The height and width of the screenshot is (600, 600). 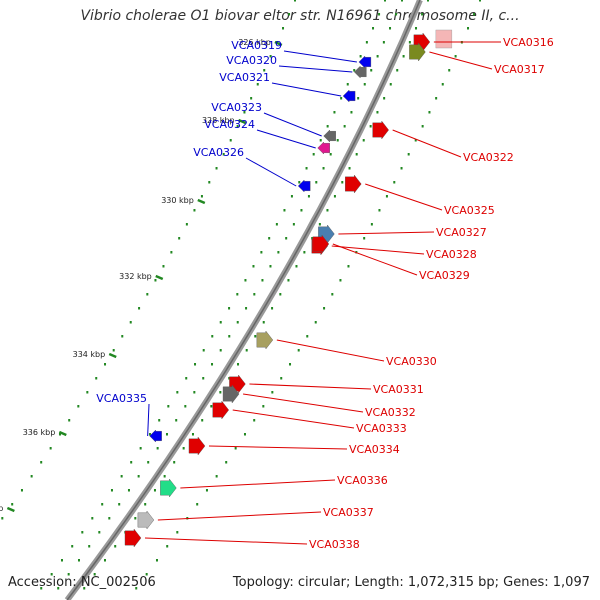 What do you see at coordinates (349, 96) in the screenshot?
I see `gene-vca0321` at bounding box center [349, 96].